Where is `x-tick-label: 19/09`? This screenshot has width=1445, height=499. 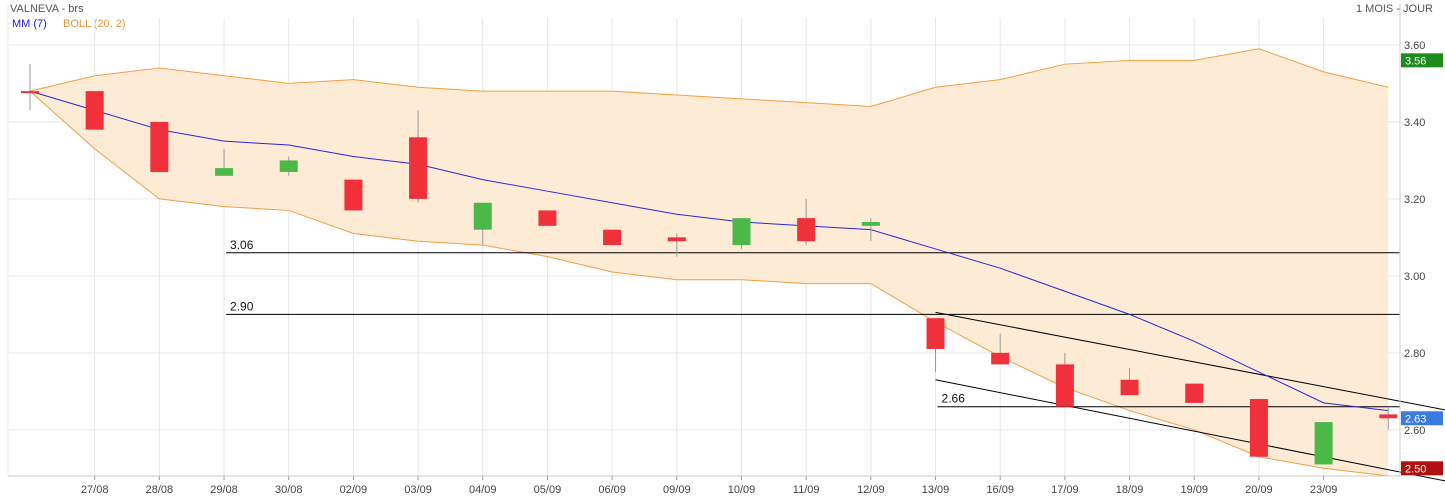
x-tick-label: 19/09 is located at coordinates (1194, 490).